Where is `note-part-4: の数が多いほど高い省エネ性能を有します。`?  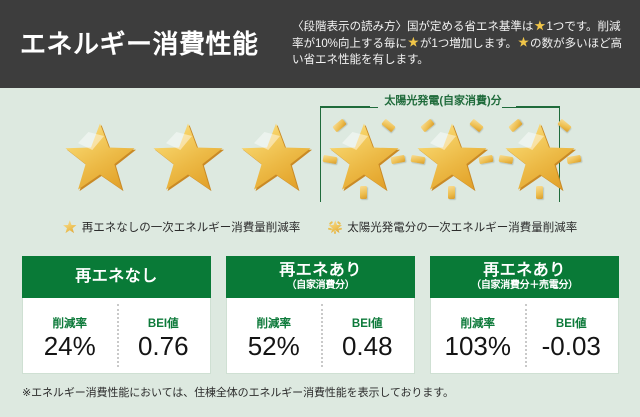 note-part-4: の数が多いほど高い省エネ性能を有します。 is located at coordinates (457, 51).